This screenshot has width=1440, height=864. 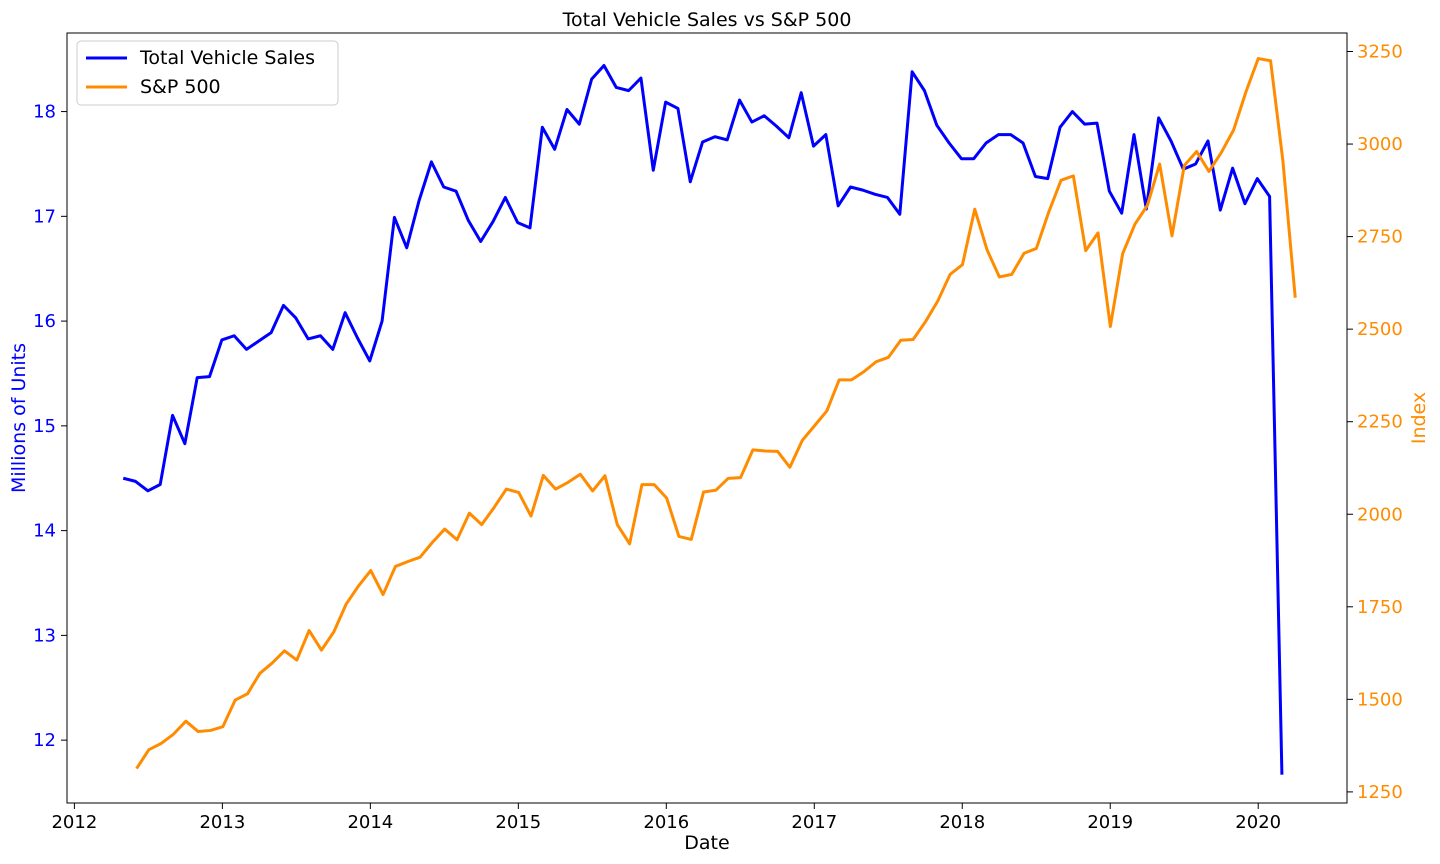 I want to click on left-y-tick-label: 12, so click(x=44, y=740).